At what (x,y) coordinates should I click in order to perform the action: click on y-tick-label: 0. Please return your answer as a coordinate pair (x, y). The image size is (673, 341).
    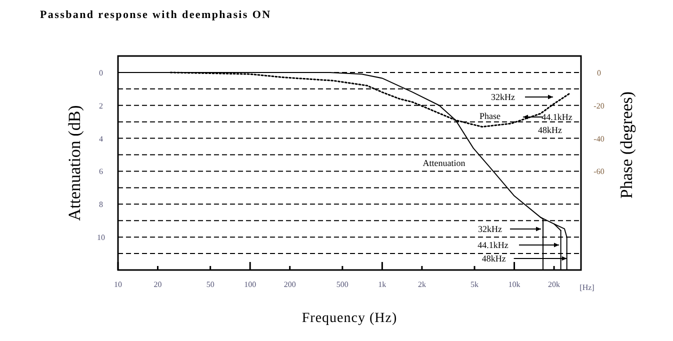
    Looking at the image, I should click on (101, 73).